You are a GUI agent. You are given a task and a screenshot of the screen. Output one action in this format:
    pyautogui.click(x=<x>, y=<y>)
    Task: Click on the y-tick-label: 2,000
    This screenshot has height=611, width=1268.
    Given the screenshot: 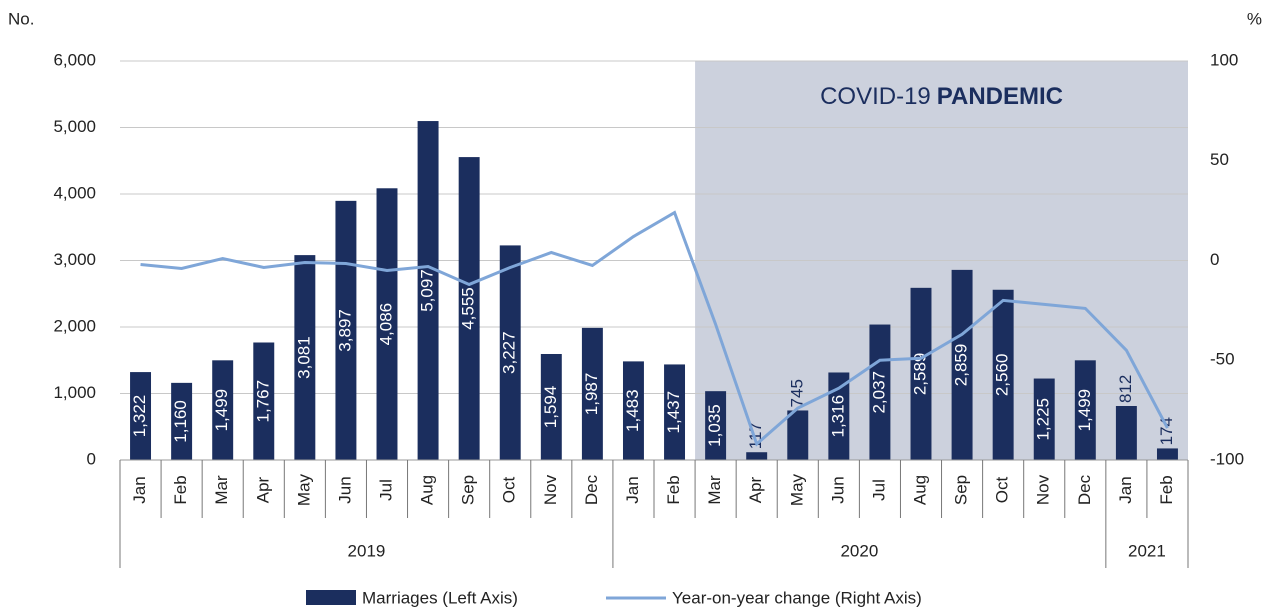 What is the action you would take?
    pyautogui.click(x=74, y=325)
    